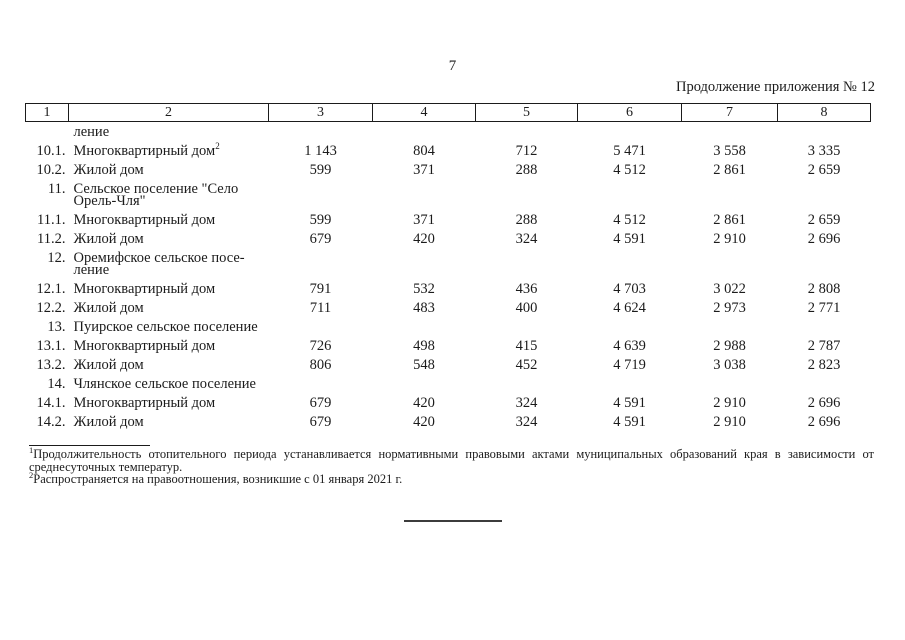 This screenshot has width=905, height=640. I want to click on header-cell-1: 1, so click(47, 112).